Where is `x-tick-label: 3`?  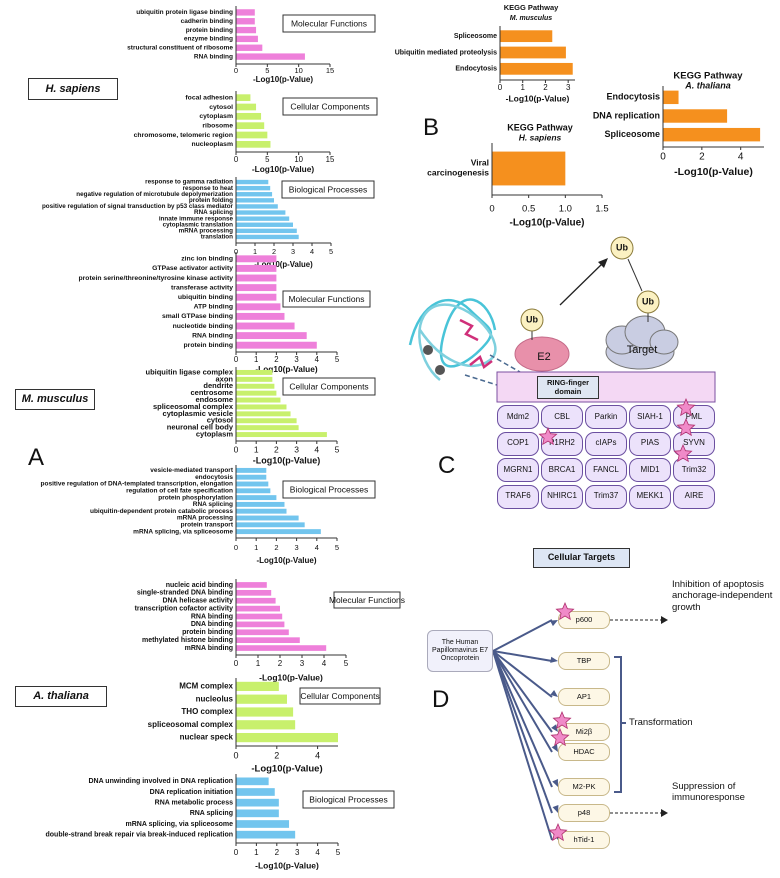
x-tick-label: 3 is located at coordinates (296, 359).